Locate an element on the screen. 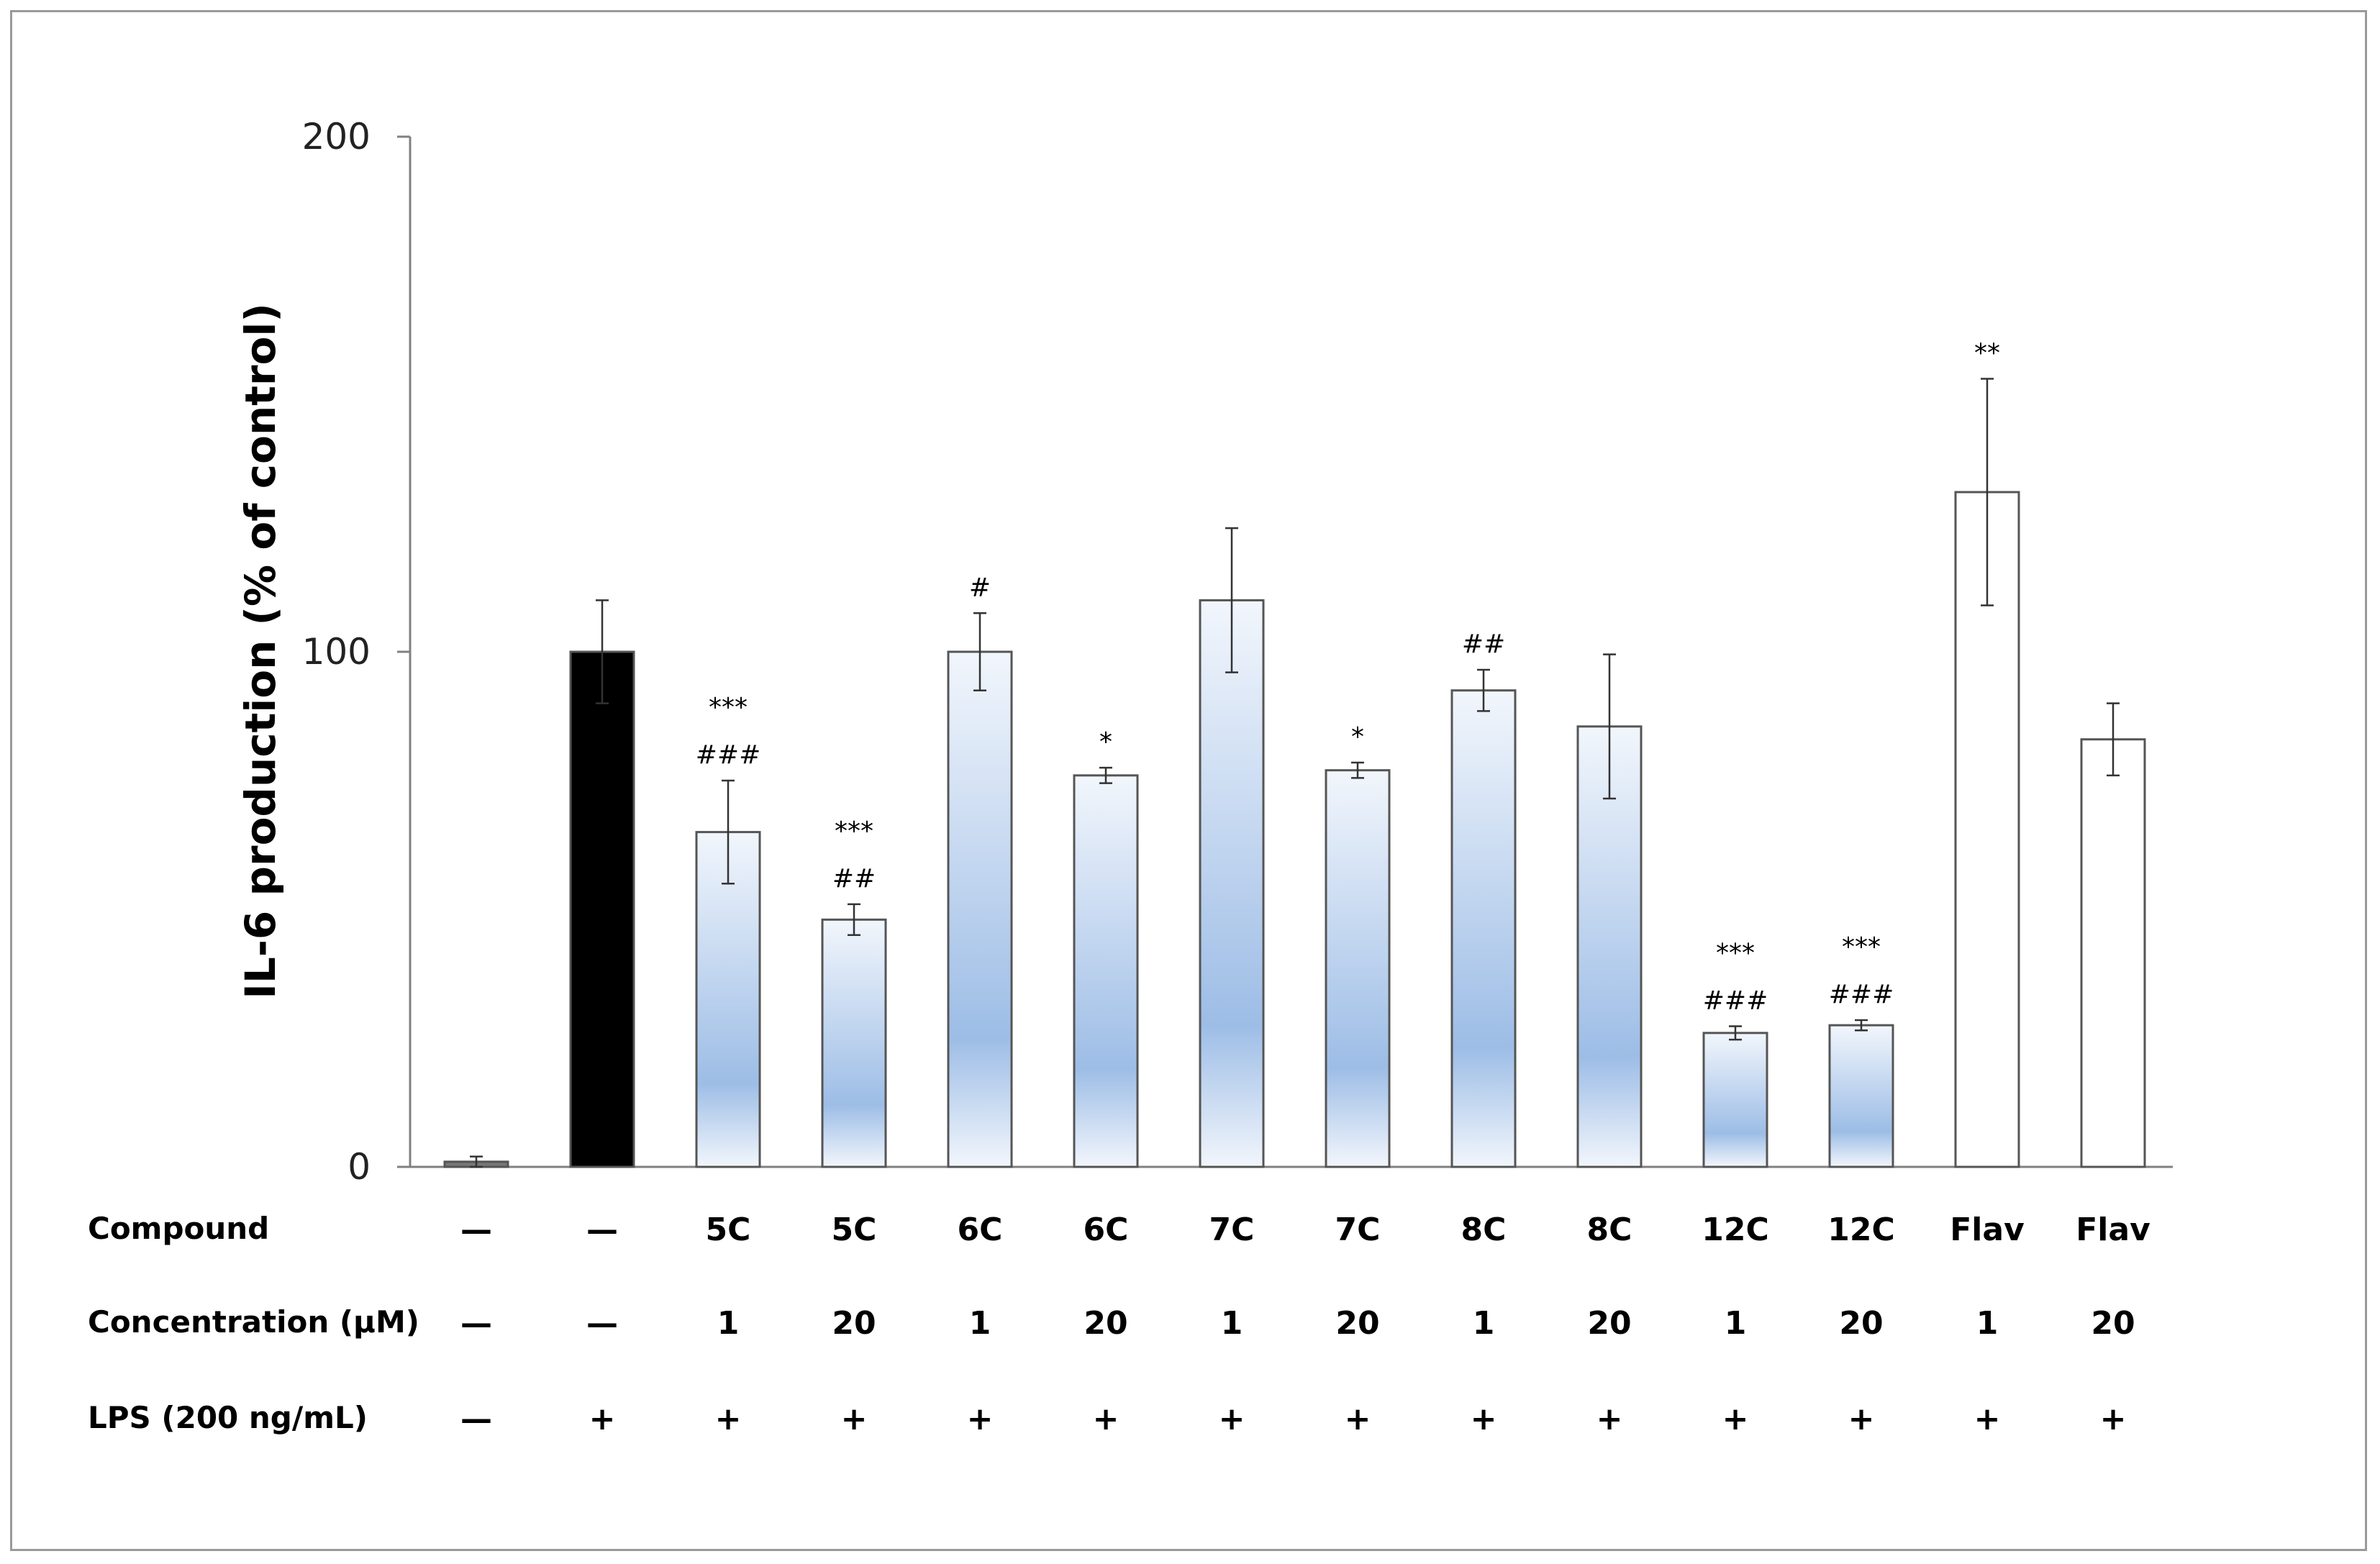 Image resolution: width=2380 pixels, height=1564 pixels. table-row-label: Concentration (μM) is located at coordinates (253, 1322).